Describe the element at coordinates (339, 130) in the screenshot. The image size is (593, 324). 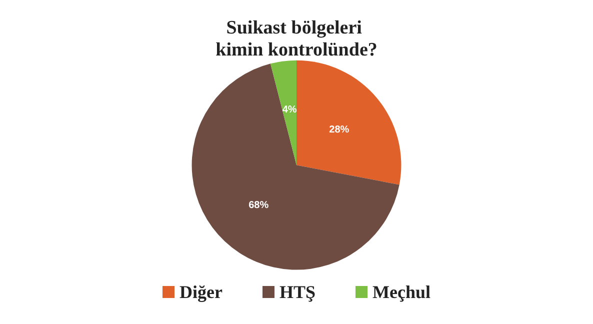
I see `data-label: 28%` at that location.